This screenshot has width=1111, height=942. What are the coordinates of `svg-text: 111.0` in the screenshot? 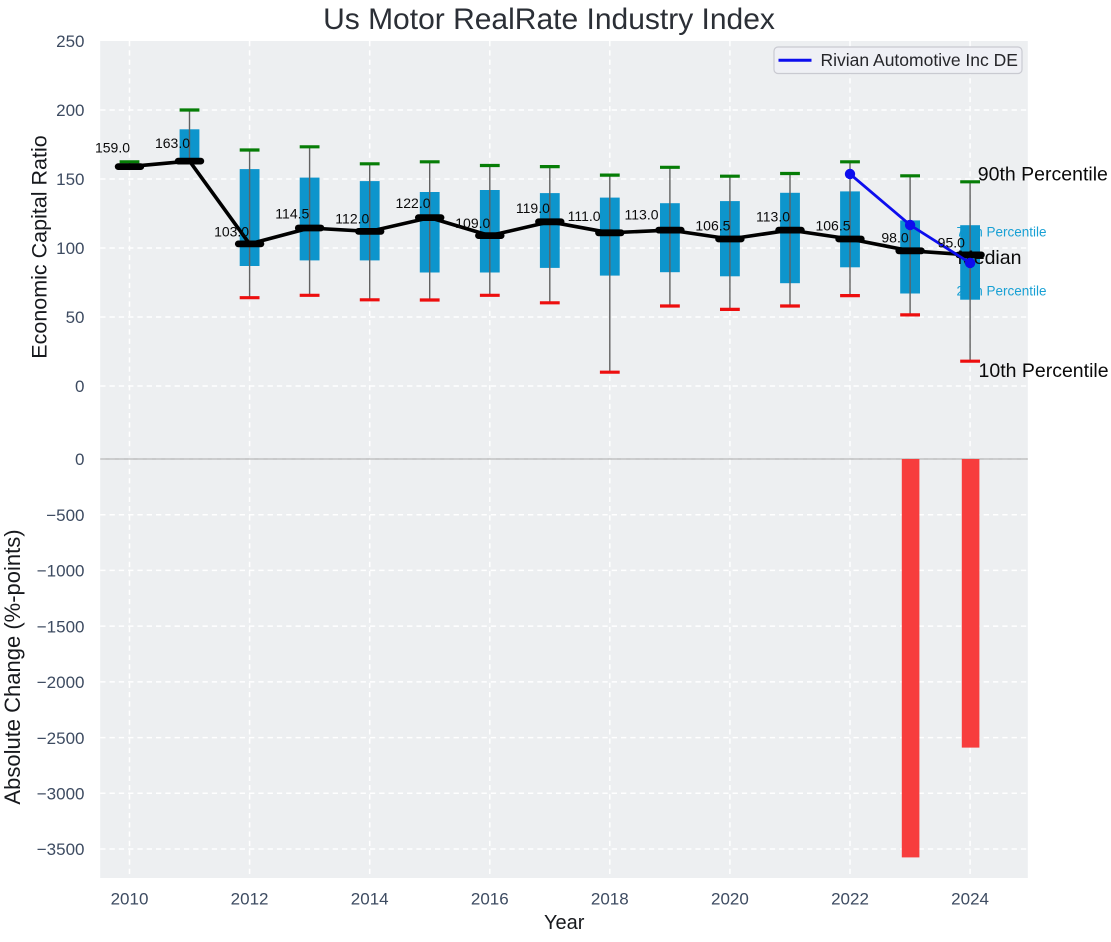 It's located at (584, 216).